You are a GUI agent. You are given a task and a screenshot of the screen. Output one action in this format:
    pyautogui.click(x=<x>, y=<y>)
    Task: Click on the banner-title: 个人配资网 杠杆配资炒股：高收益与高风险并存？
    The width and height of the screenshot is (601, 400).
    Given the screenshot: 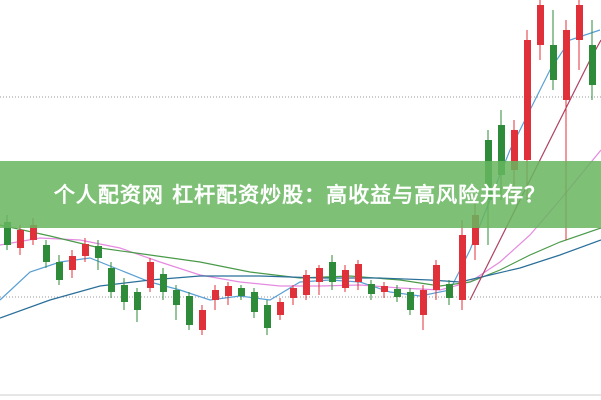 What is the action you would take?
    pyautogui.click(x=300, y=195)
    